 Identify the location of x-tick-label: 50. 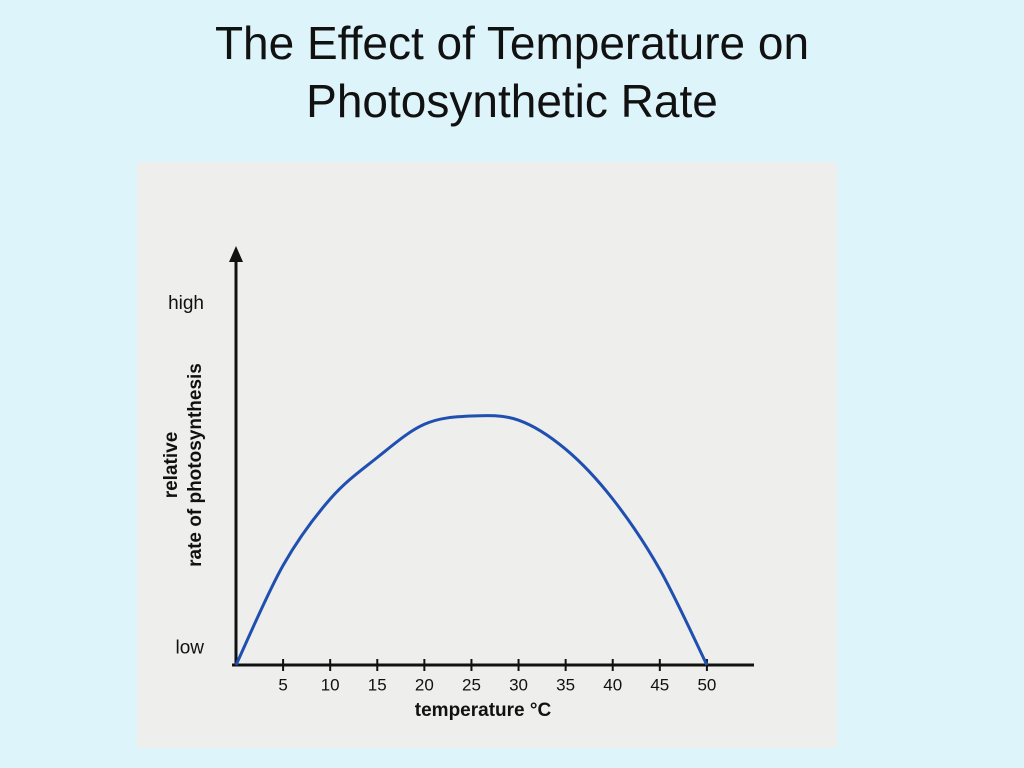
(706, 684).